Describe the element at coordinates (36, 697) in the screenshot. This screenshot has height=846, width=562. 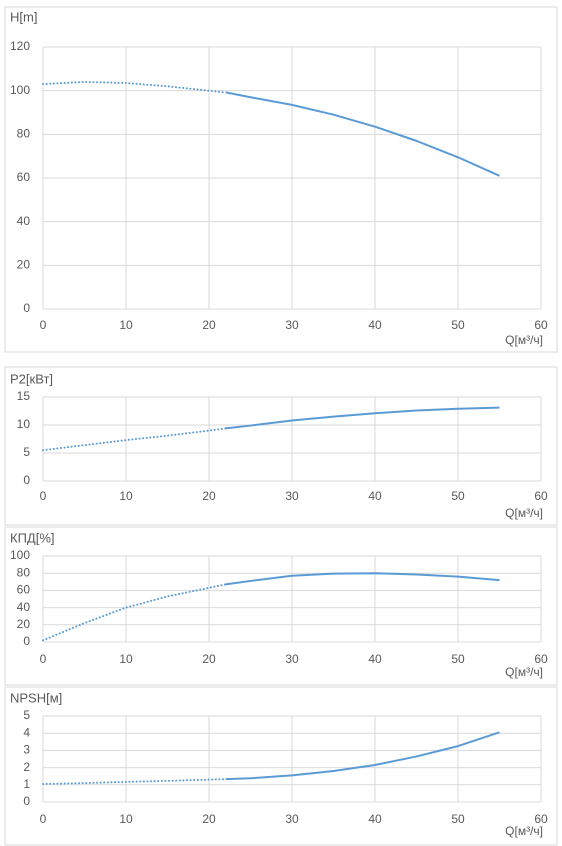
I see `y-axis-title: NPSH[м]` at that location.